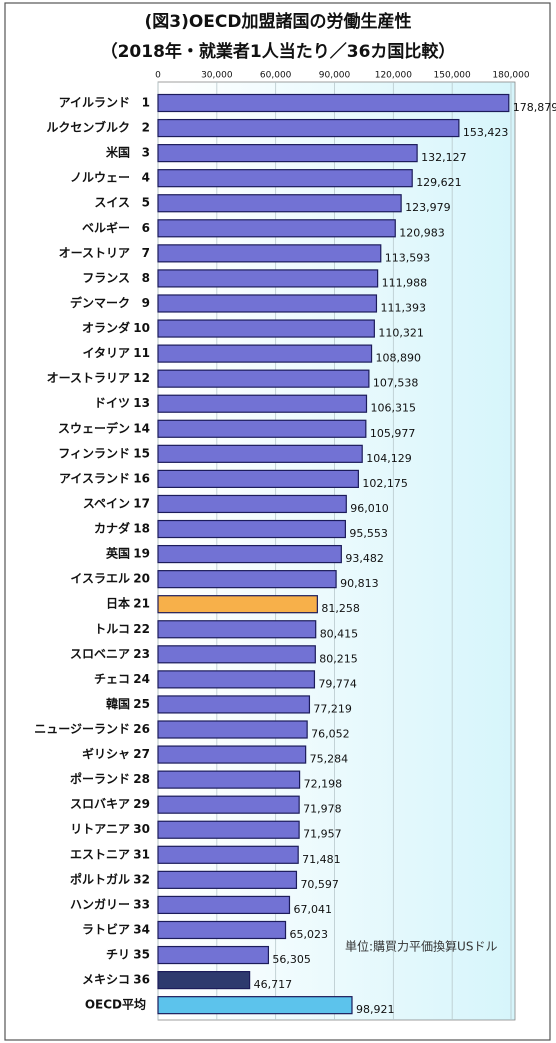 This screenshot has width=556, height=1043. I want to click on rank-label: 11, so click(141, 353).